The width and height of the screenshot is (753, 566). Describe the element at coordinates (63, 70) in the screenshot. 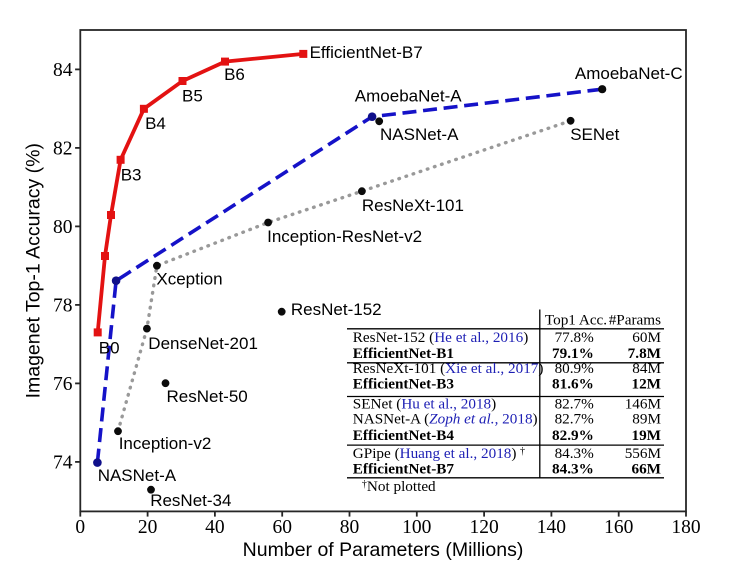

I see `svg-text: 84` at that location.